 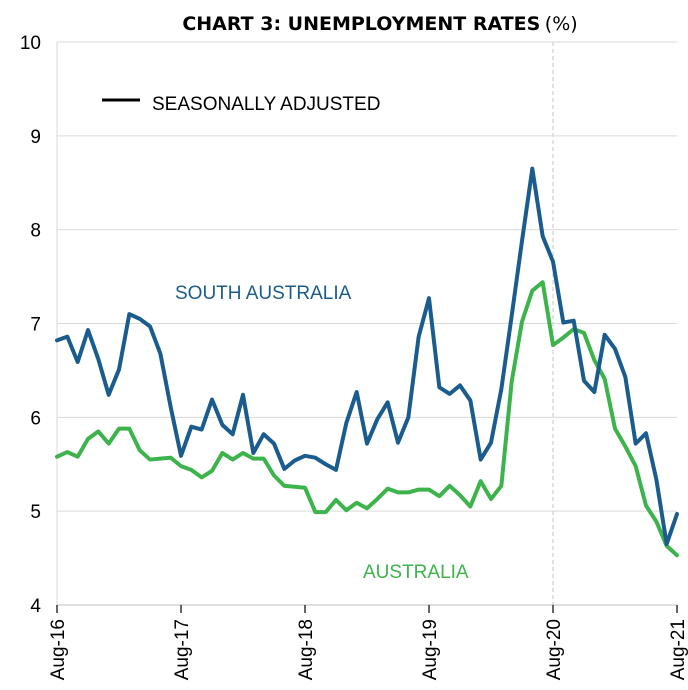 I want to click on x-tick-label: Aug-20, so click(x=554, y=649).